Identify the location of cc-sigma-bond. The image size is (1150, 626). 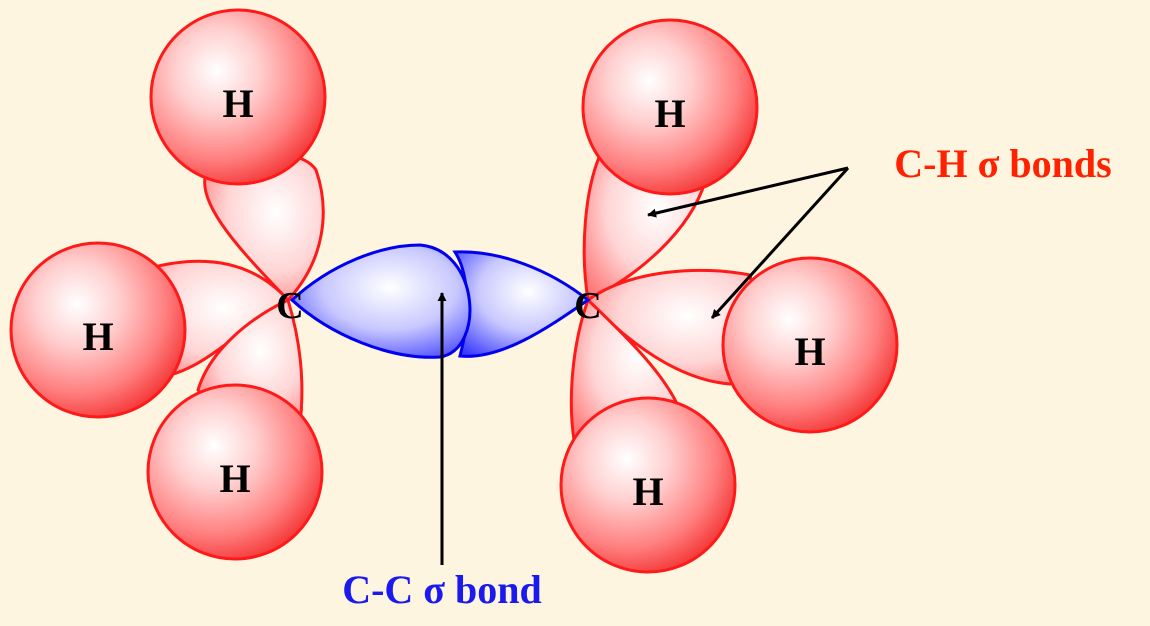
(440, 301).